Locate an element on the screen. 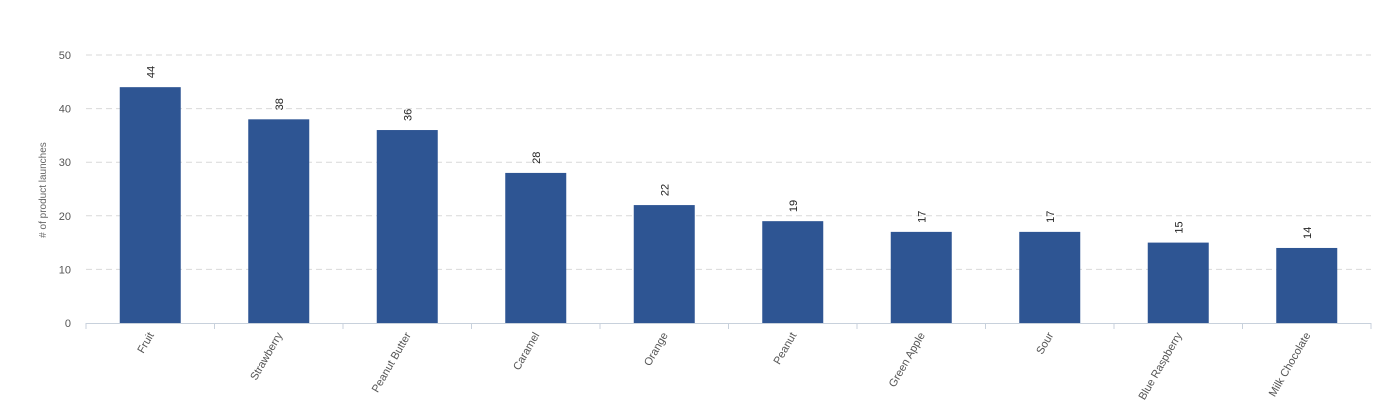 The width and height of the screenshot is (1400, 418). y-tick-label: 50 is located at coordinates (65, 56).